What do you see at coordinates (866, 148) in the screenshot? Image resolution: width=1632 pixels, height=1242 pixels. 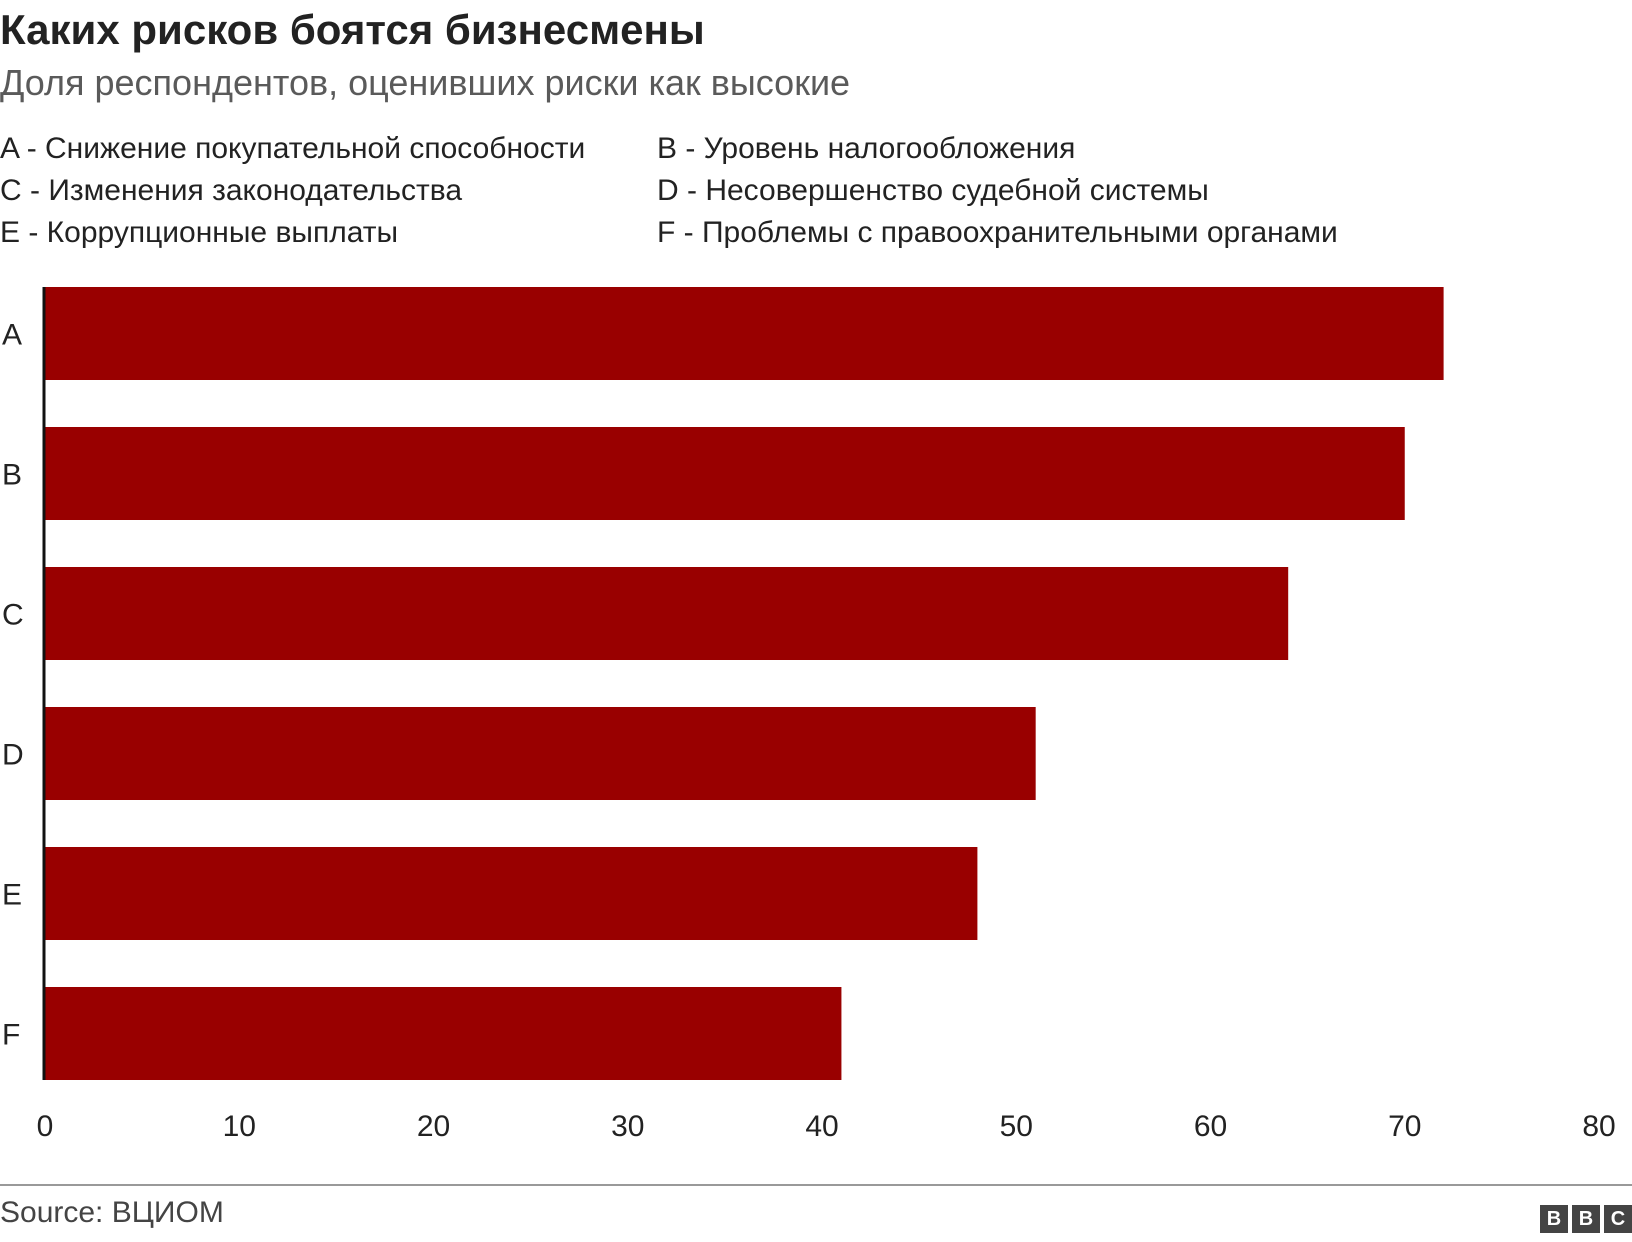 I see `legend-item-b: B - Уровень налогообложения` at bounding box center [866, 148].